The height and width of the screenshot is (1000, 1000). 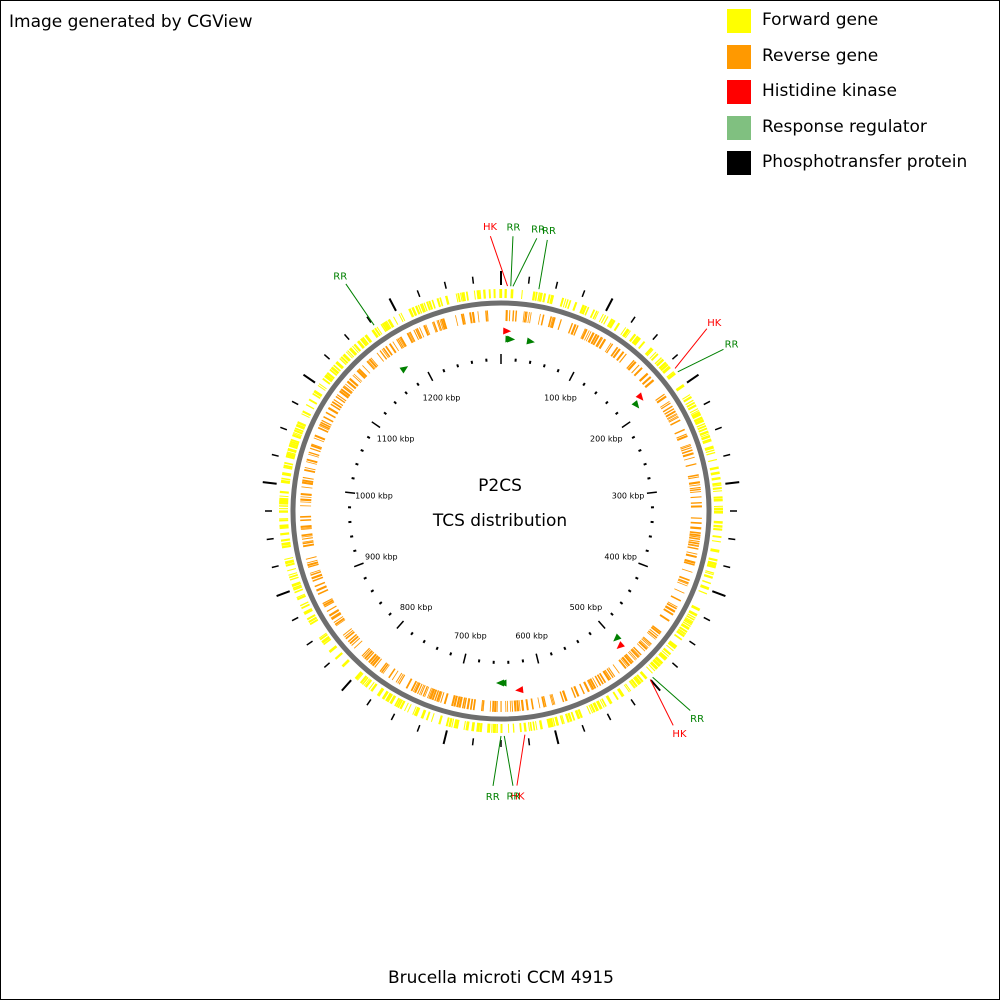 What do you see at coordinates (820, 20) in the screenshot?
I see `legend-label: Forward gene` at bounding box center [820, 20].